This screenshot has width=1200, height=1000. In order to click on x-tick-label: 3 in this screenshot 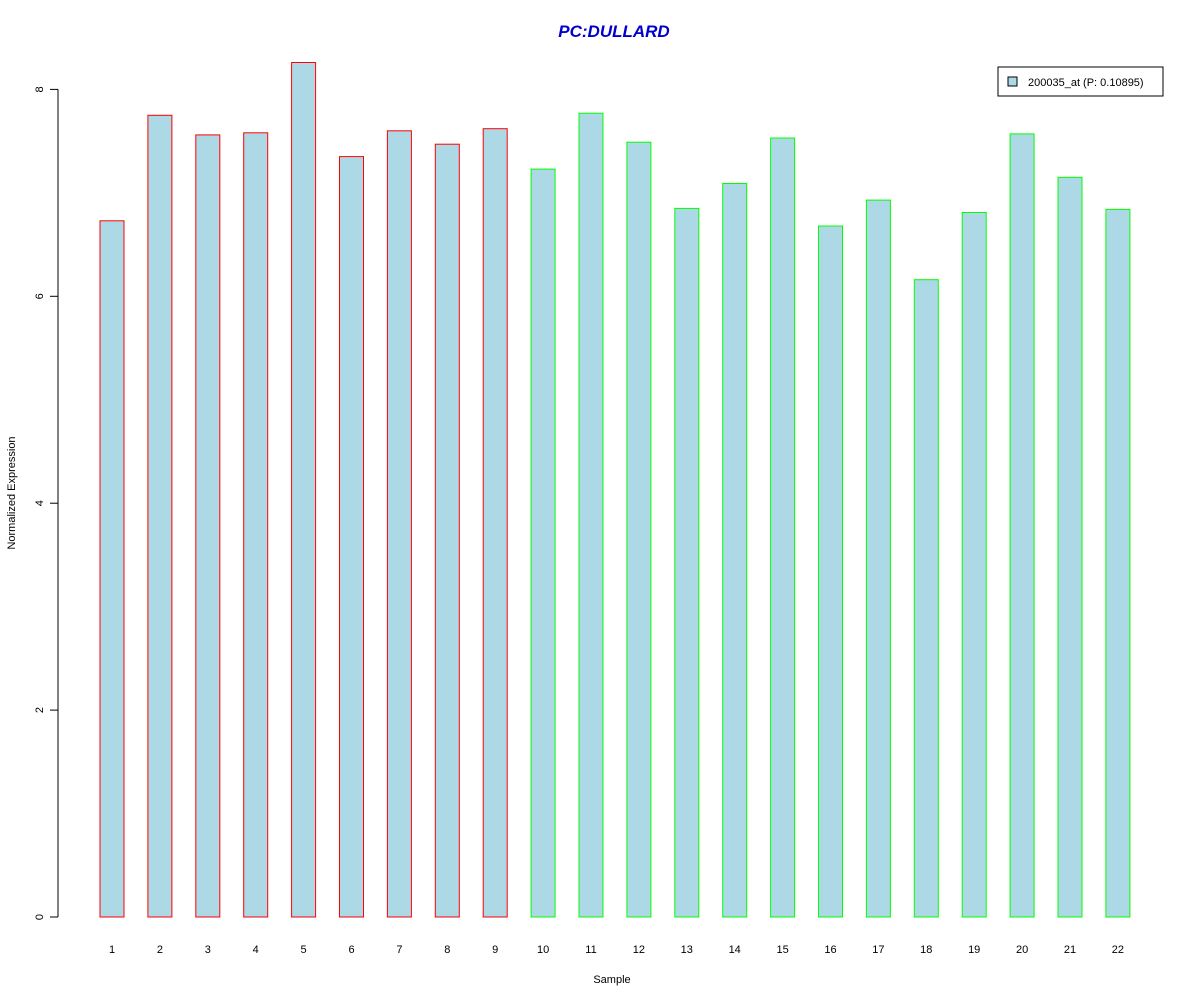, I will do `click(208, 950)`.